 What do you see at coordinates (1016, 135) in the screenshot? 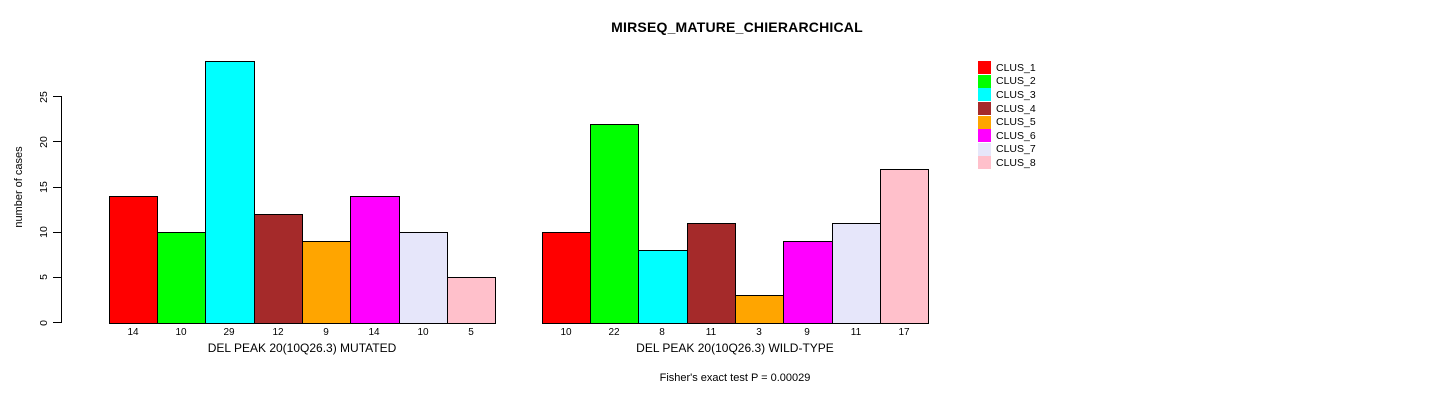
I see `legend-label: CLUS_6` at bounding box center [1016, 135].